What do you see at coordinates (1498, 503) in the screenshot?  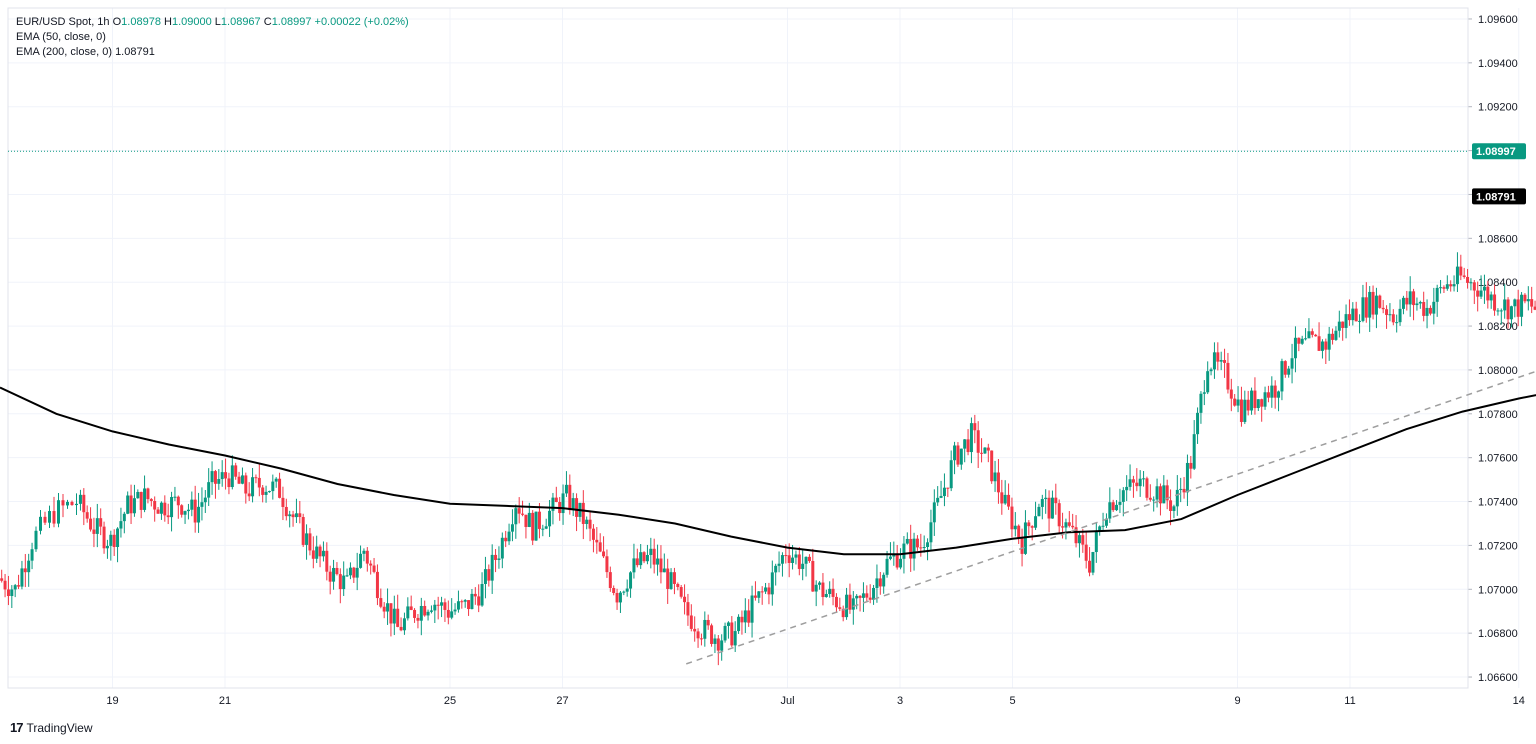 I see `y-tick-label: 1.07400` at bounding box center [1498, 503].